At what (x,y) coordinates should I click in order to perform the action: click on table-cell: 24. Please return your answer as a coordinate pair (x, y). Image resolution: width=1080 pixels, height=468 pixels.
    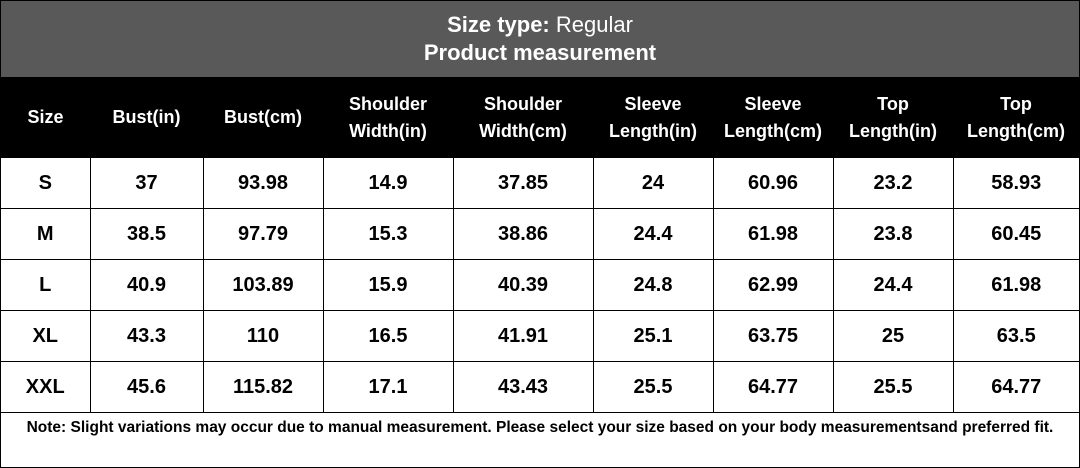
    Looking at the image, I should click on (653, 183).